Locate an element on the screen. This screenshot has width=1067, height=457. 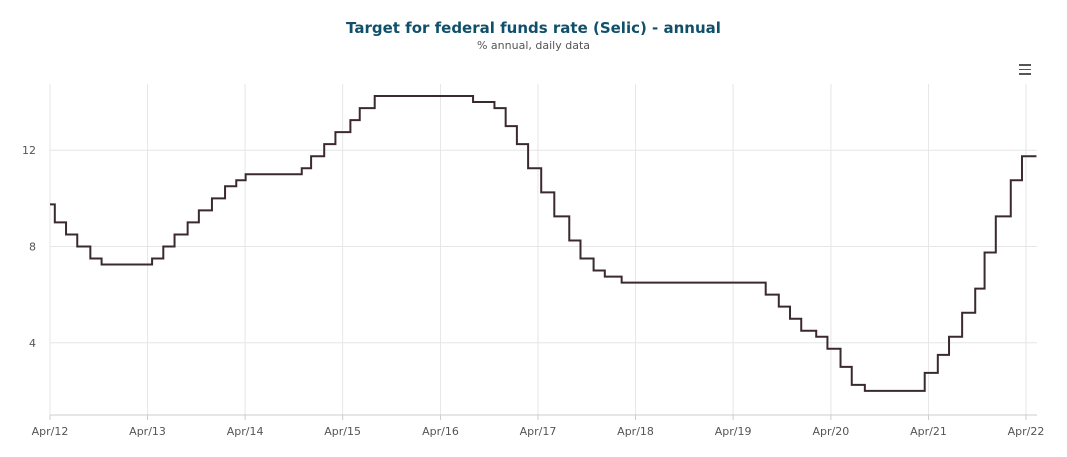
x-tick-label: Apr/15 is located at coordinates (342, 431).